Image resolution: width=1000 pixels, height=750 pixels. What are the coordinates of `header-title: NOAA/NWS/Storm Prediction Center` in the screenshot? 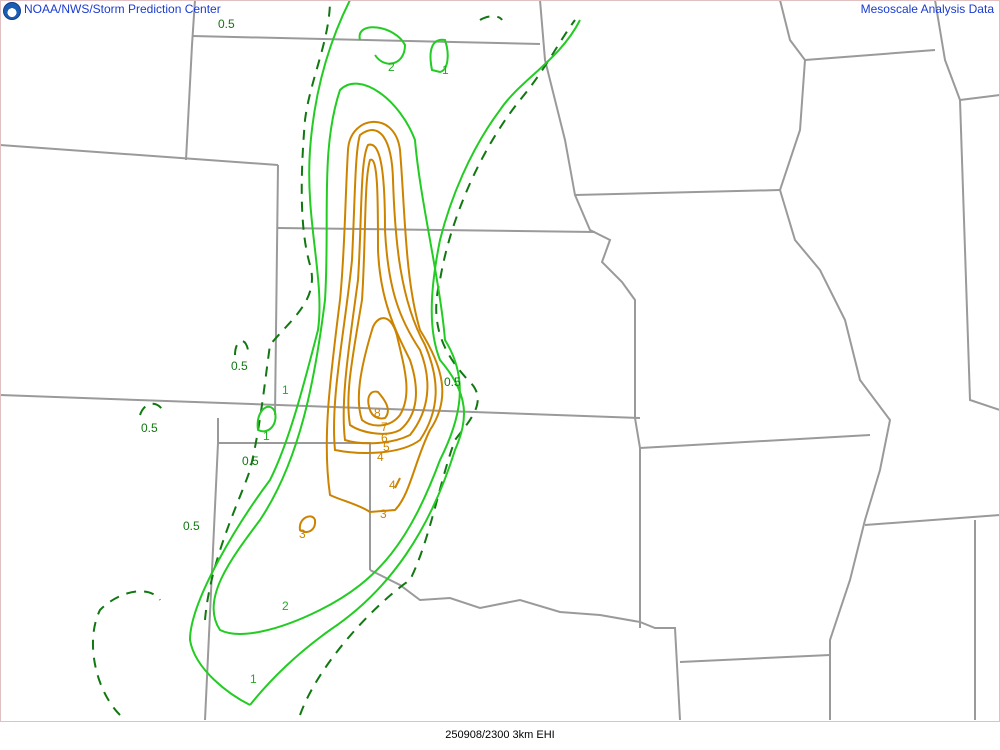 It's located at (122, 9).